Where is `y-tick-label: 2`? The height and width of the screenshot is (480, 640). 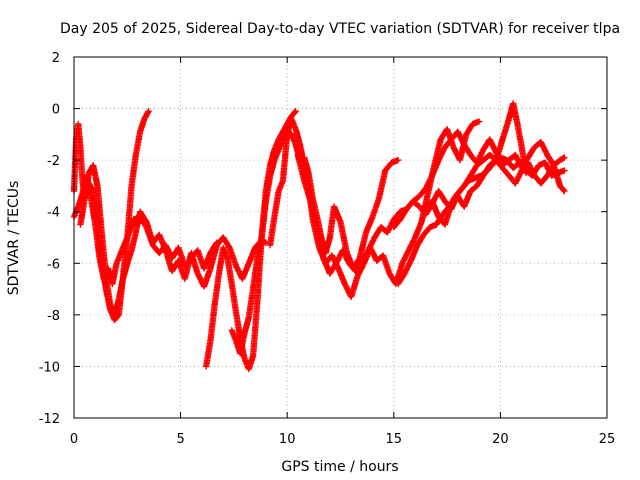
y-tick-label: 2 is located at coordinates (56, 58).